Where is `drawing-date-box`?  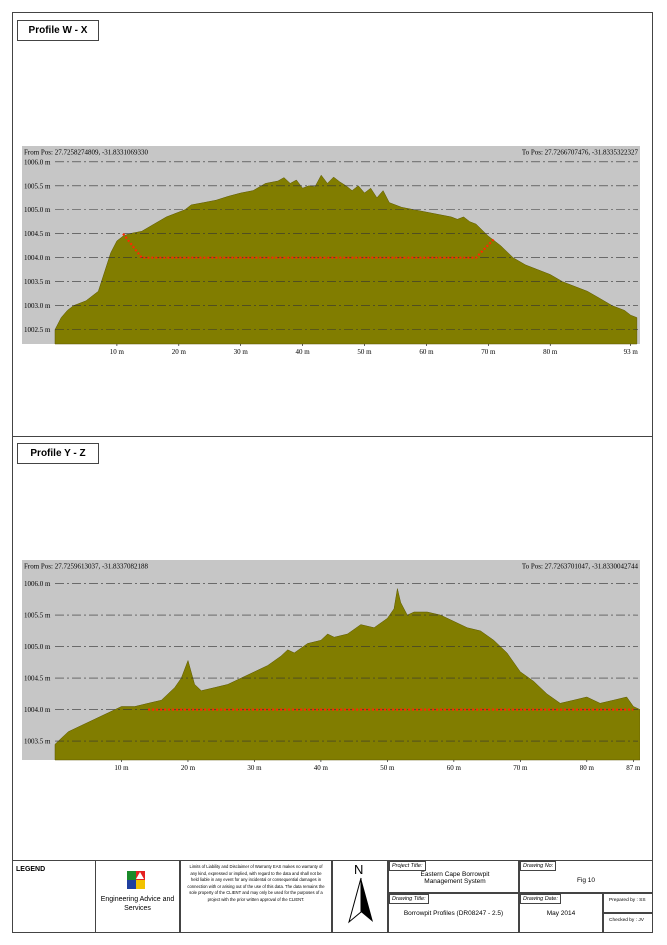 drawing-date-box is located at coordinates (561, 913).